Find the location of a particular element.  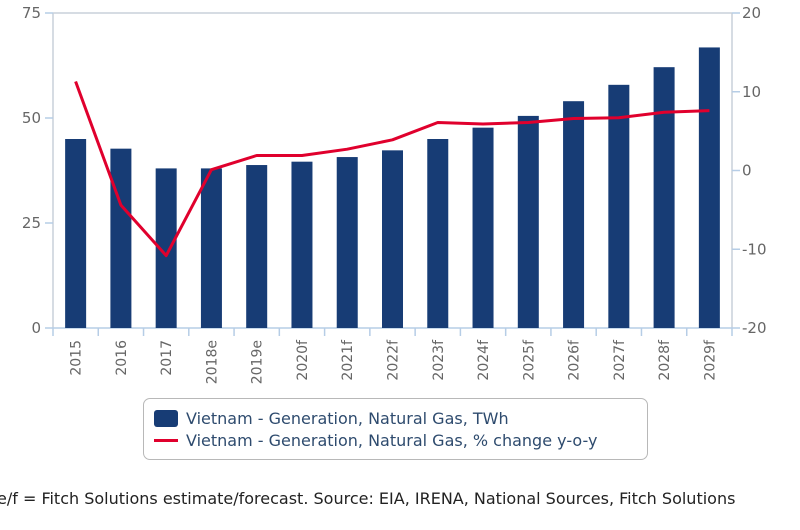

y-tick-label: 50 is located at coordinates (31, 118).